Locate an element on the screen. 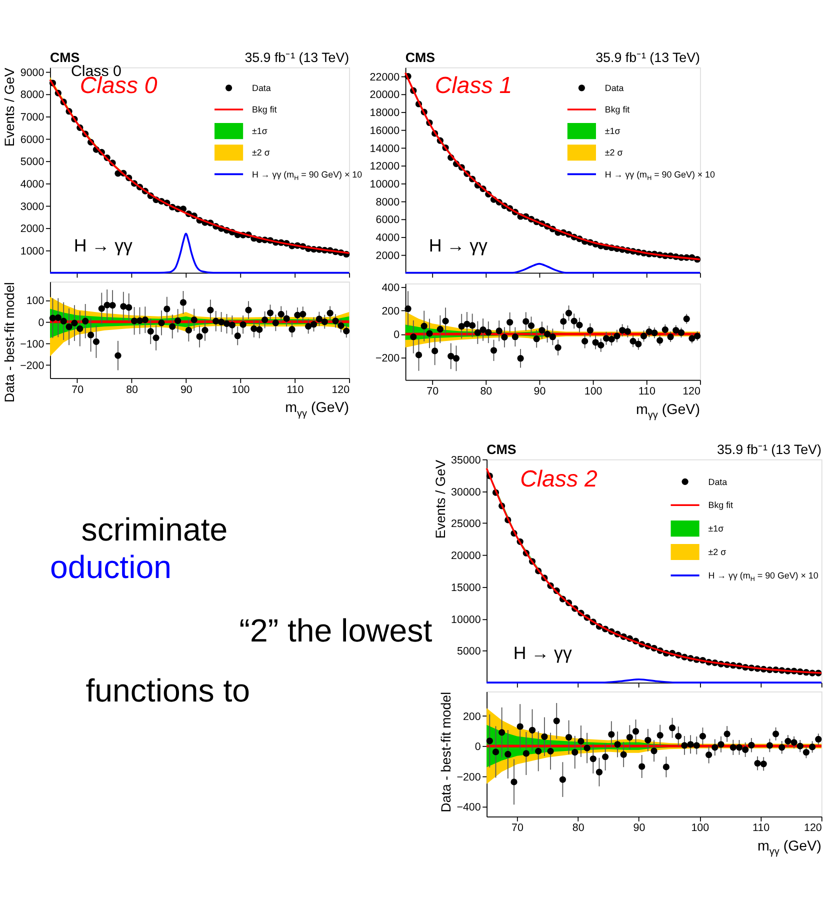 This screenshot has width=825, height=919. y-tick-label: 16000 is located at coordinates (385, 130).